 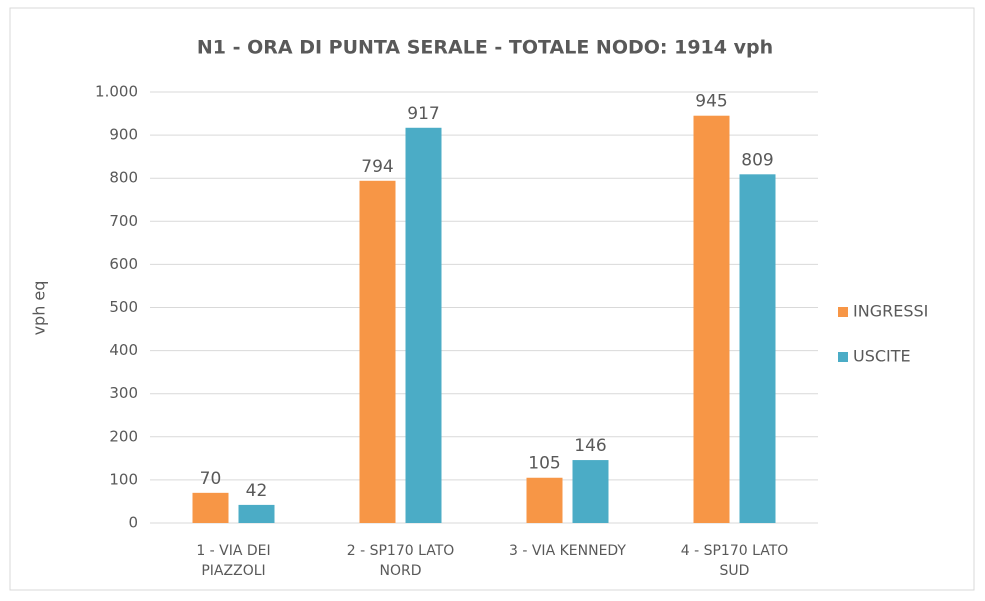 I want to click on data-label: 105, so click(x=544, y=464).